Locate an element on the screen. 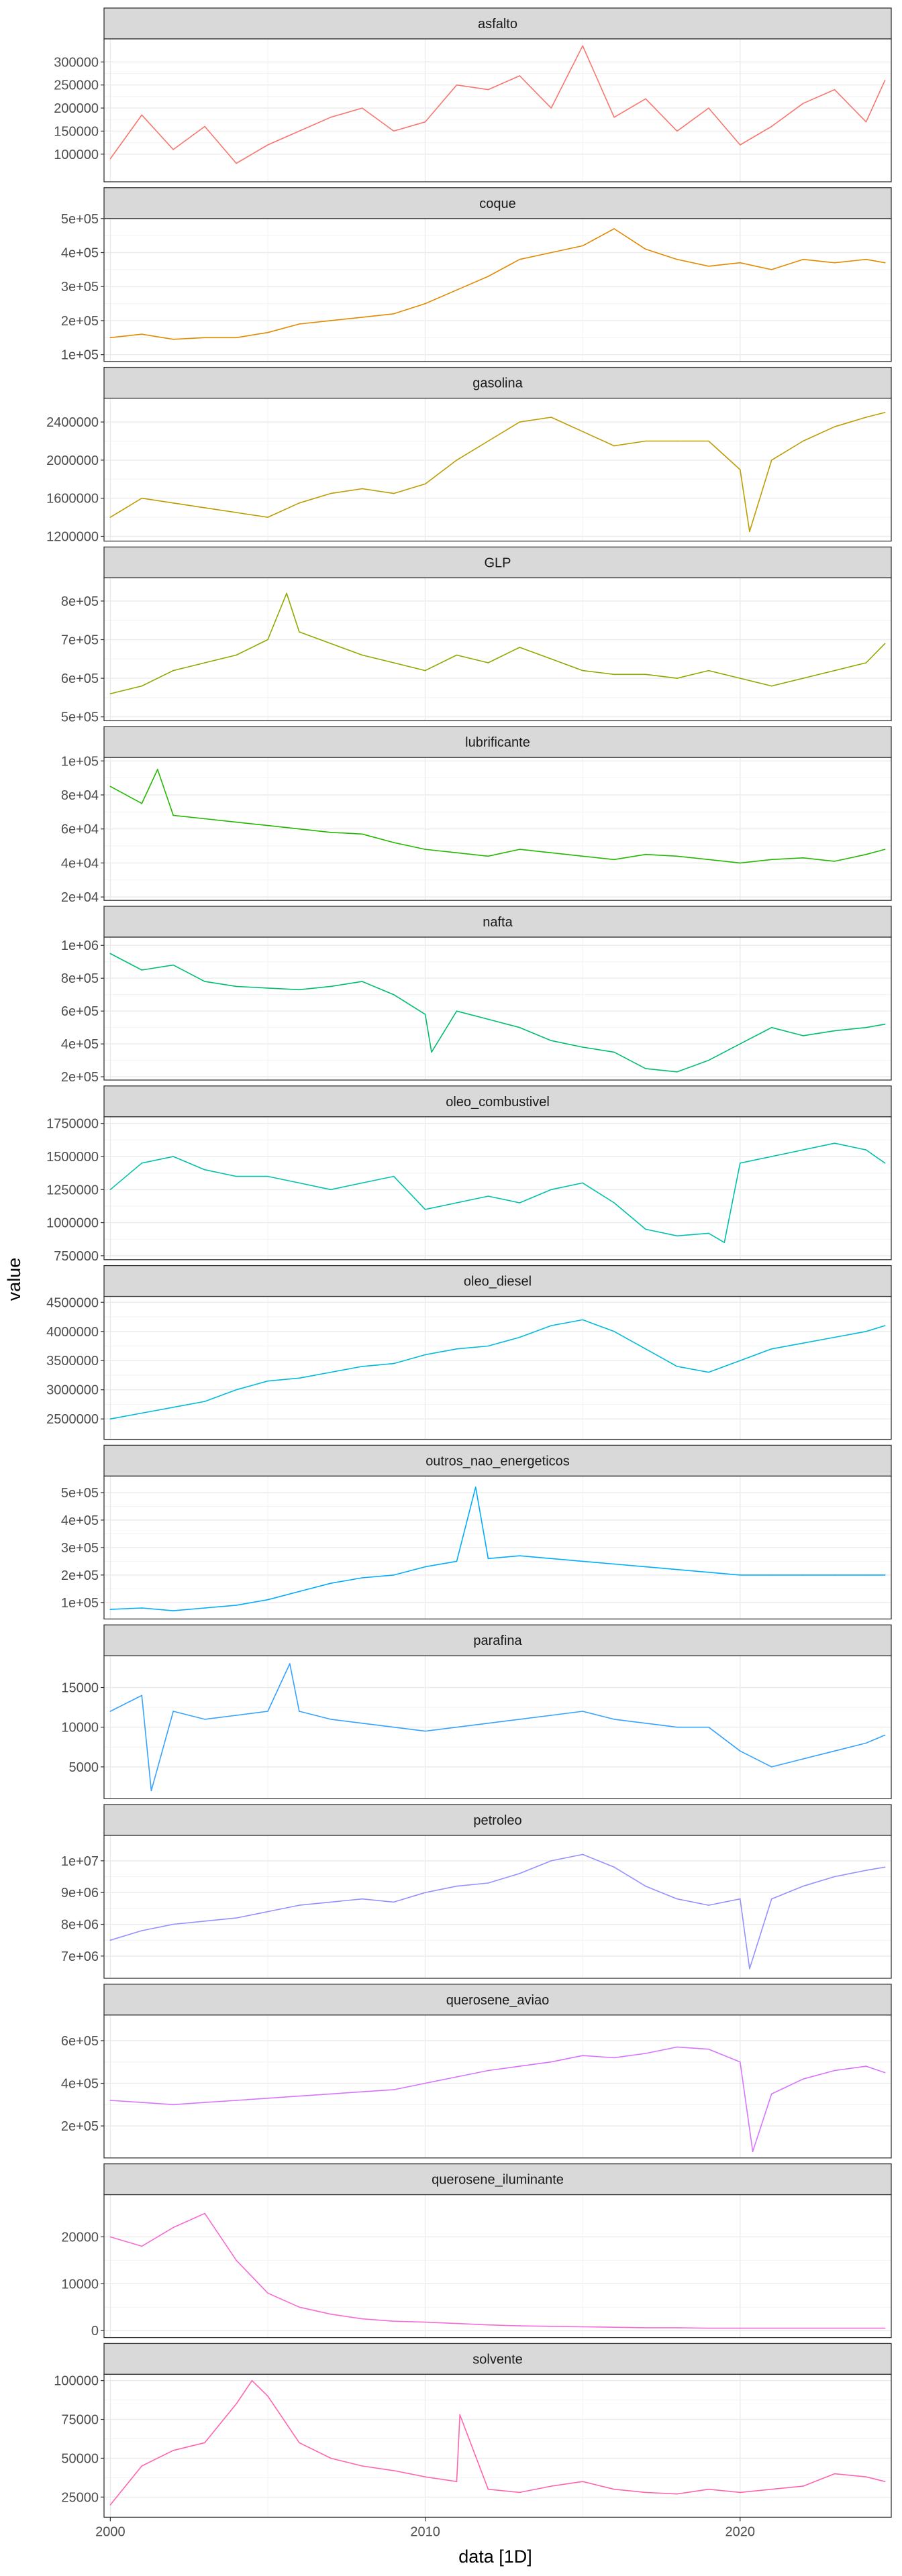 The image size is (902, 2576). x-tick-label: 2000 is located at coordinates (110, 2531).